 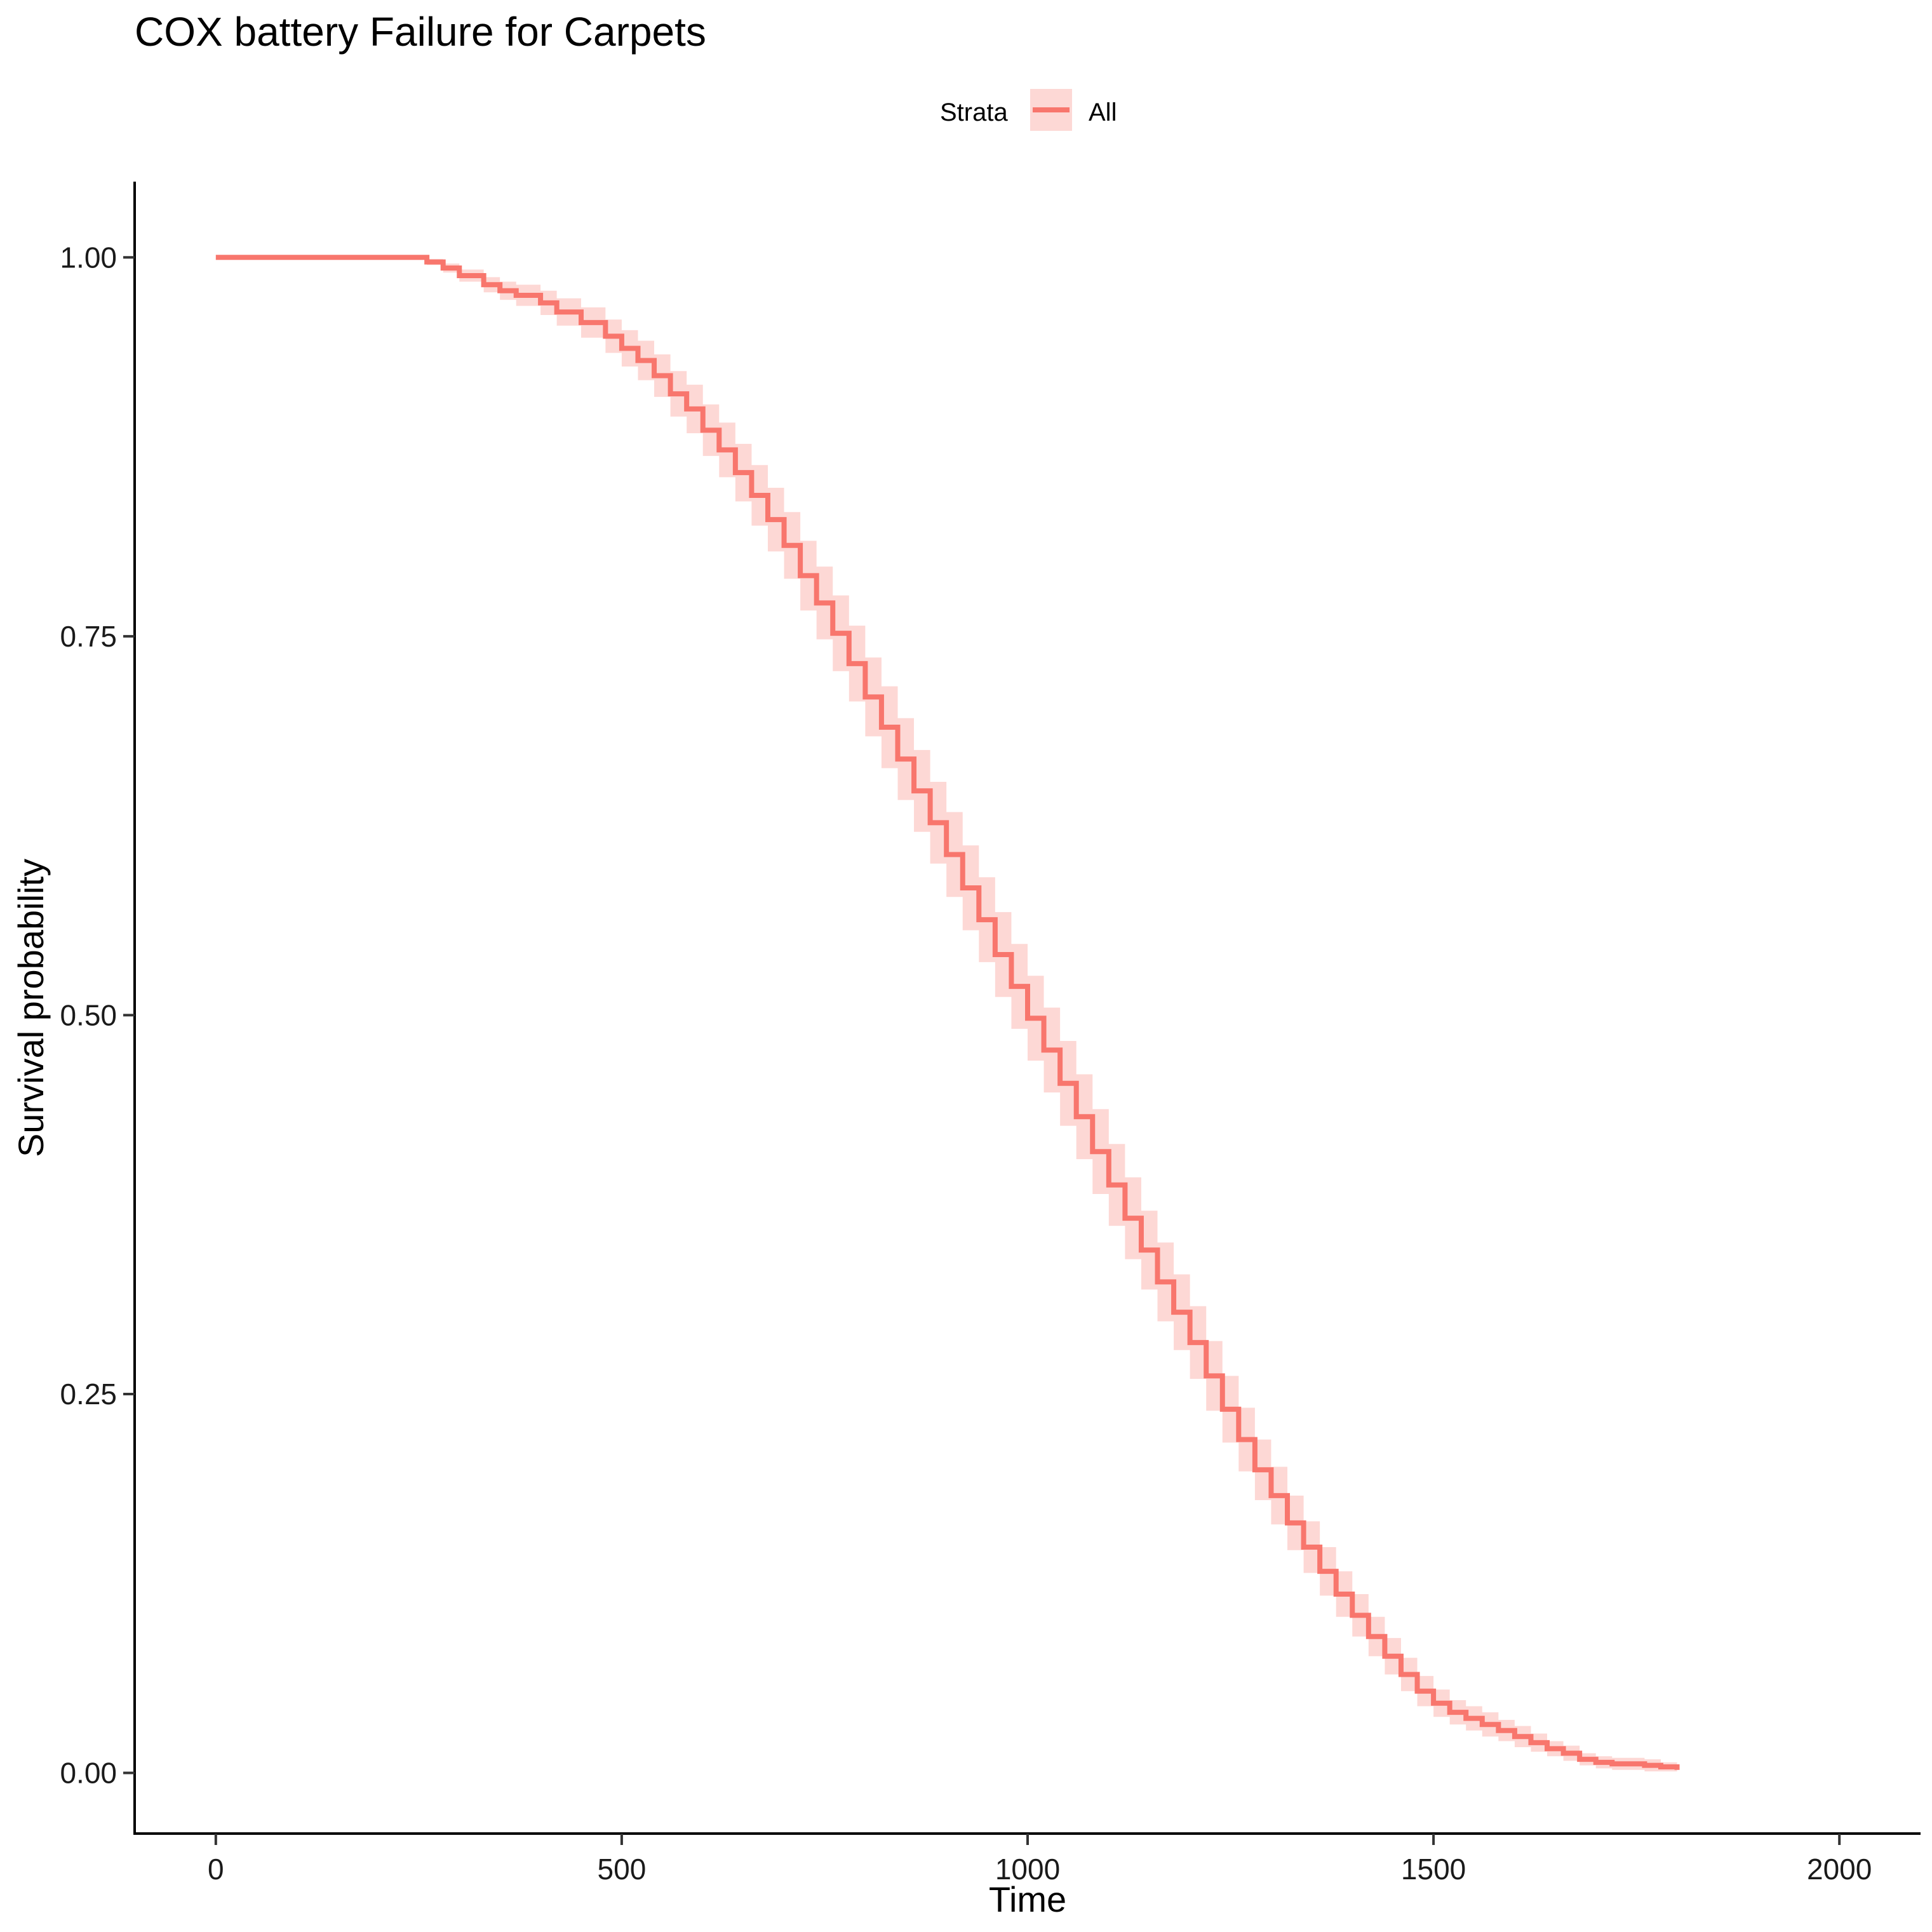 I want to click on x-tick-label: 0, so click(x=216, y=1869).